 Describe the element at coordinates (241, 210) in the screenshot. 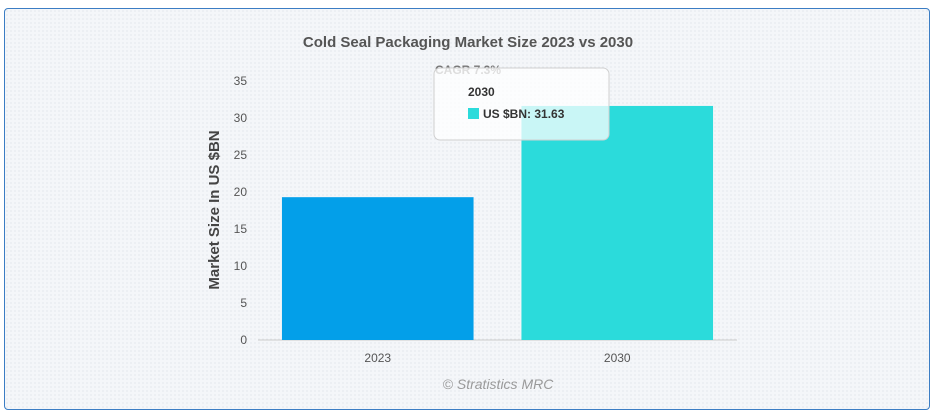

I see `y-axis-ticks: 0 5 10 15 20 25 30 35` at that location.